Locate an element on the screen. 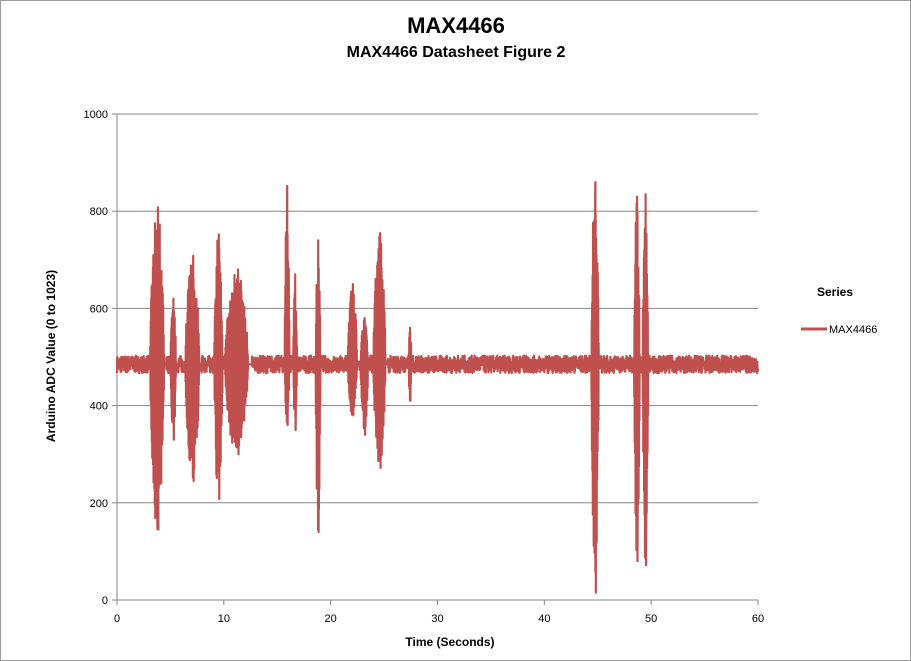  x-tick-label-60: 60 is located at coordinates (758, 619).